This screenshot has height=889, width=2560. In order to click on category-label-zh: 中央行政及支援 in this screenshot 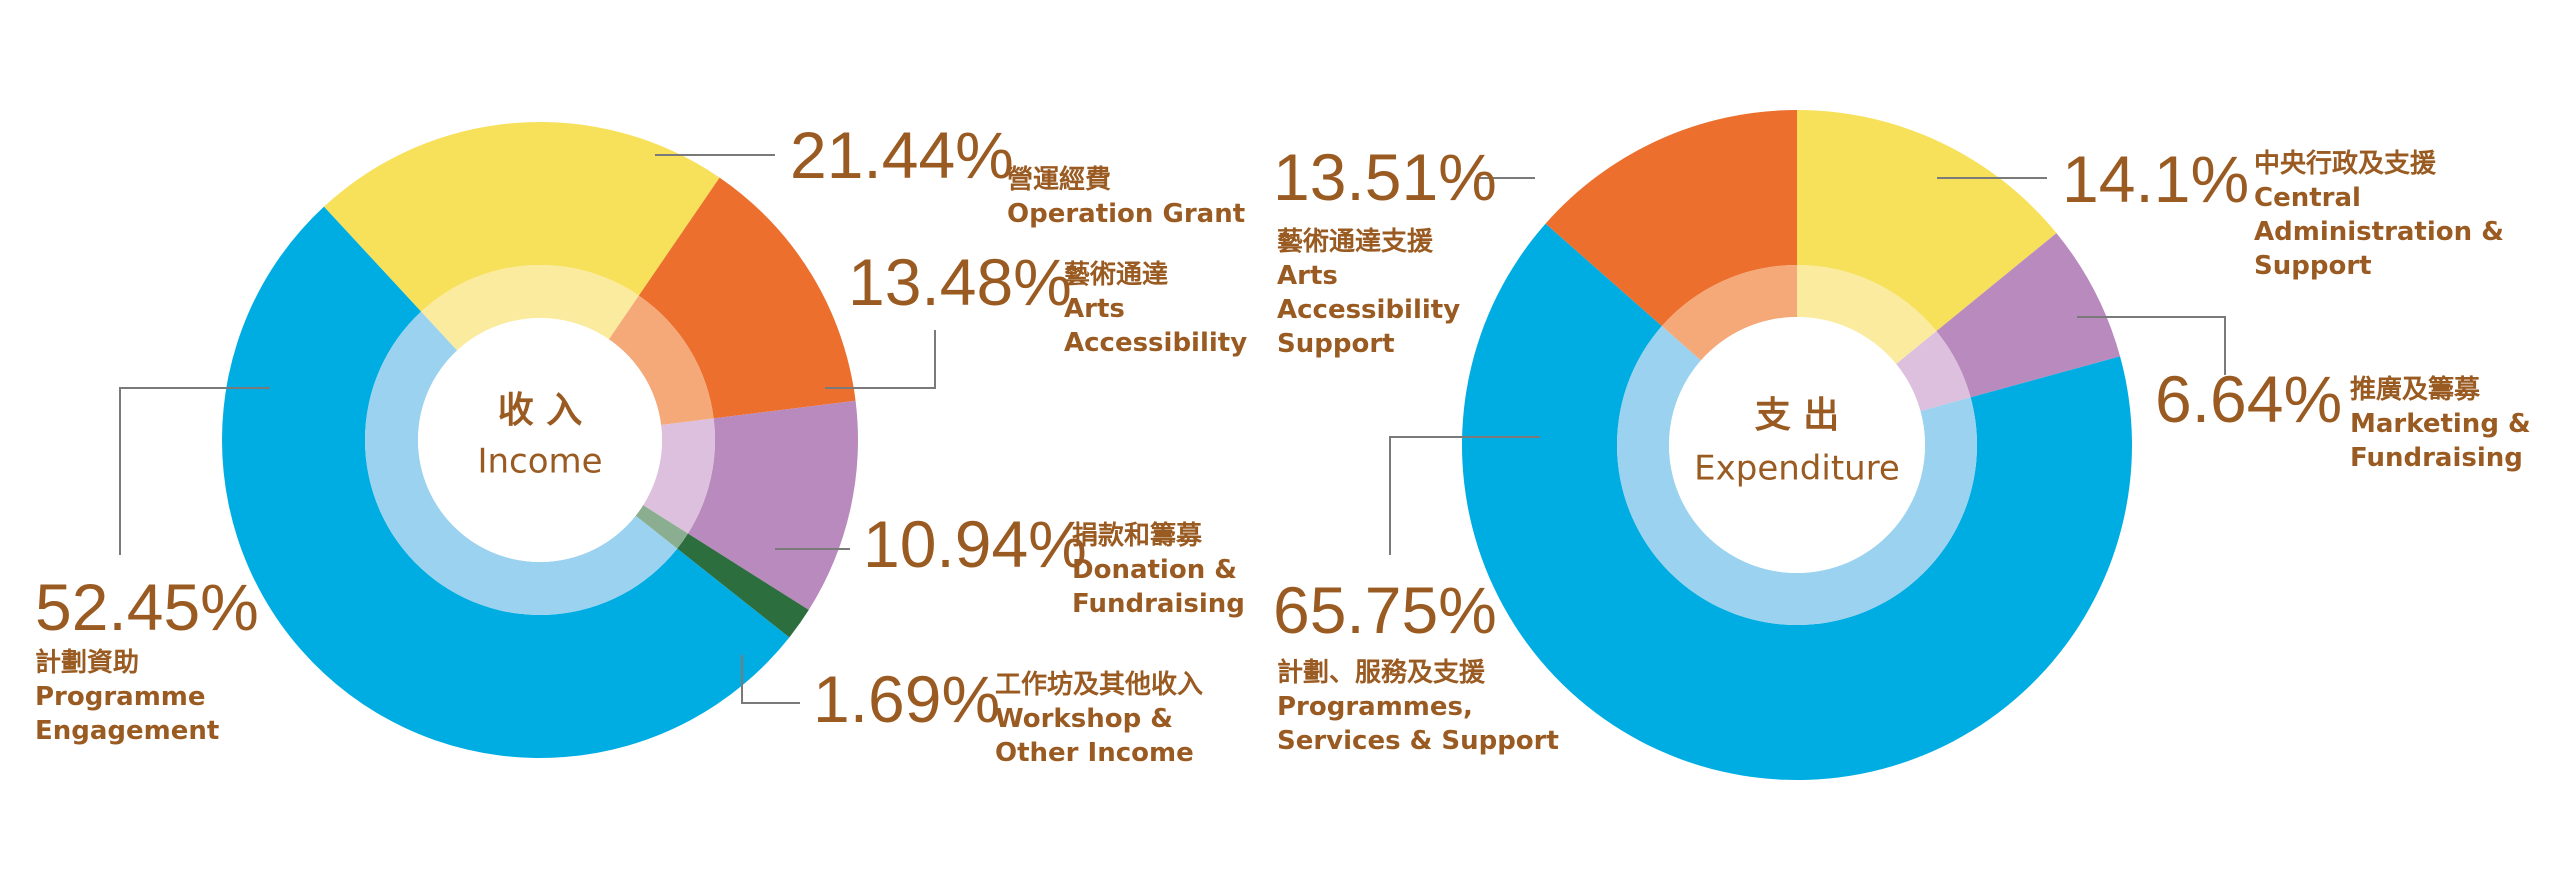, I will do `click(2345, 163)`.